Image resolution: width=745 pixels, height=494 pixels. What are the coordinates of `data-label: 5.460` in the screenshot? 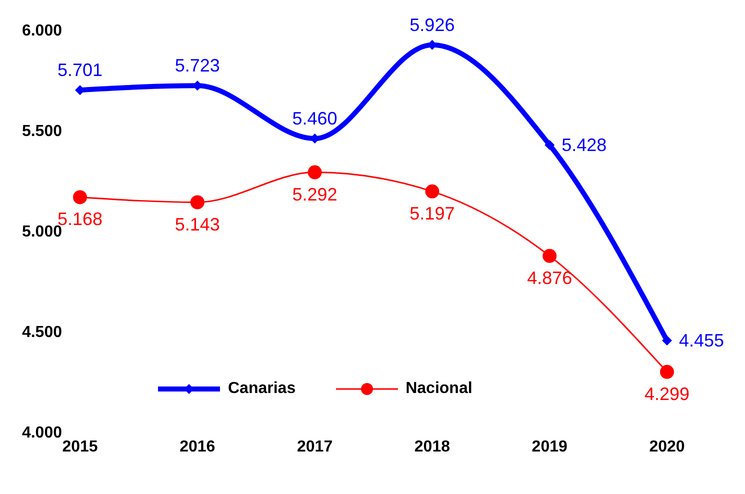 It's located at (315, 118).